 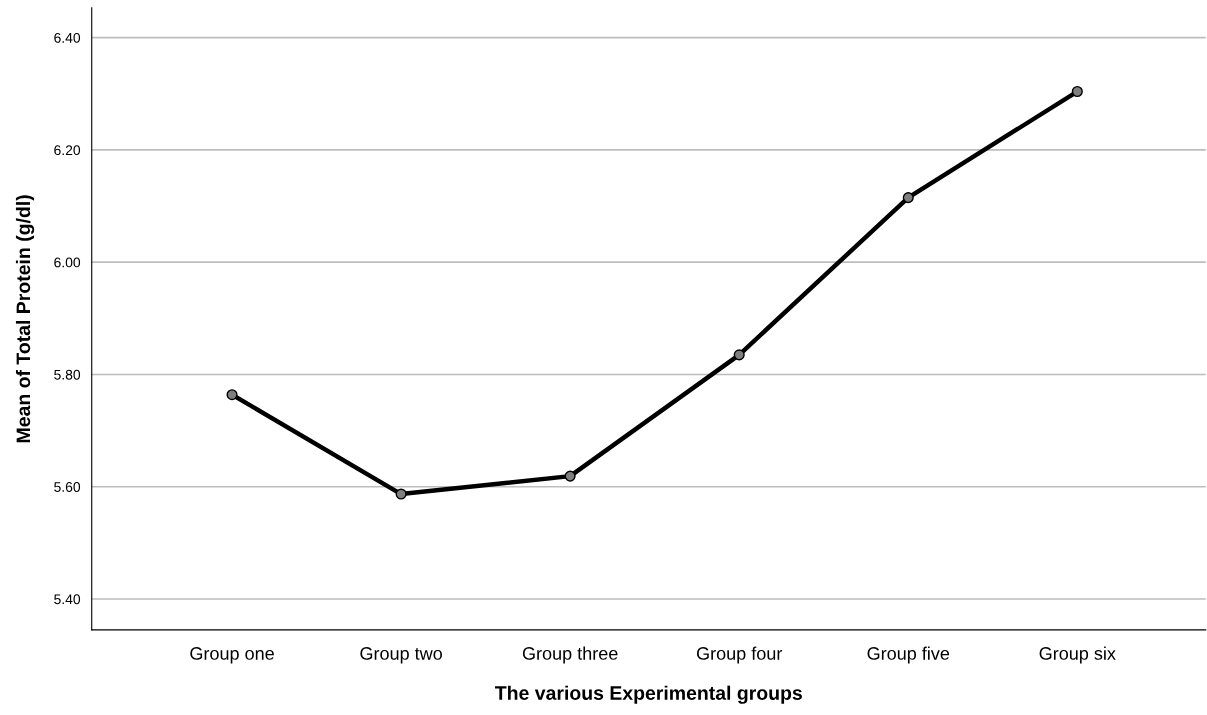 I want to click on y-tick-label: 5.40, so click(x=67, y=599).